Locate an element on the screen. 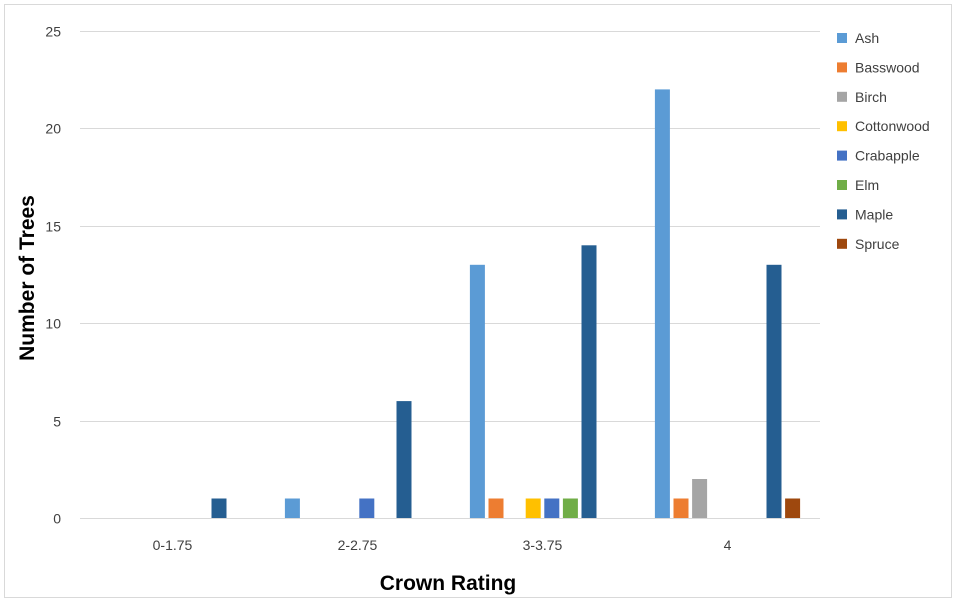  legend-item-crabapple: Crabapple is located at coordinates (878, 156).